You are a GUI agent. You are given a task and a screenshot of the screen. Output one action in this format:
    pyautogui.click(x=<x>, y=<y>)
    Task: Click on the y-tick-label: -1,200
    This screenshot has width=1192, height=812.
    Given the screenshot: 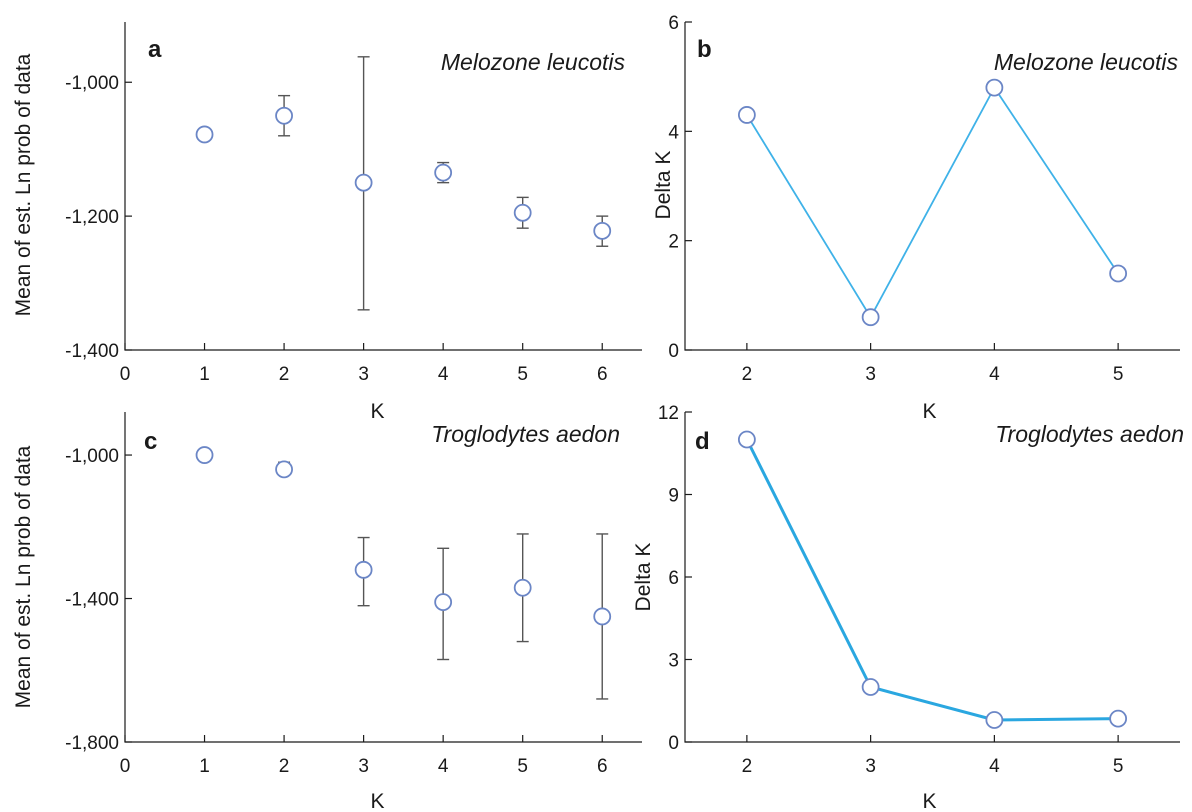 What is the action you would take?
    pyautogui.click(x=92, y=217)
    